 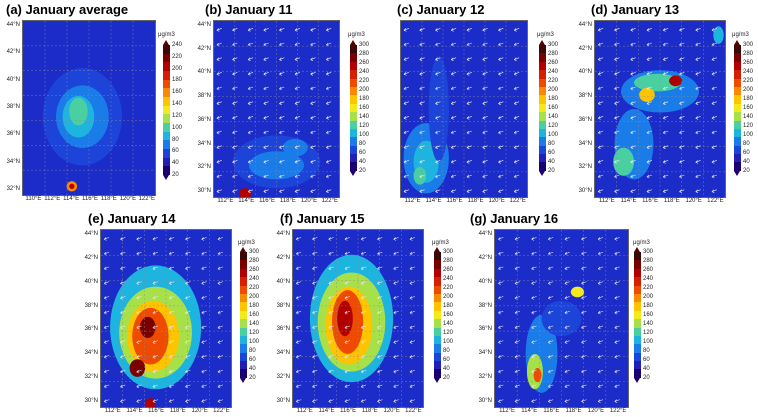 What do you see at coordinates (364, 126) in the screenshot?
I see `colorbar-tick-label: 120` at bounding box center [364, 126].